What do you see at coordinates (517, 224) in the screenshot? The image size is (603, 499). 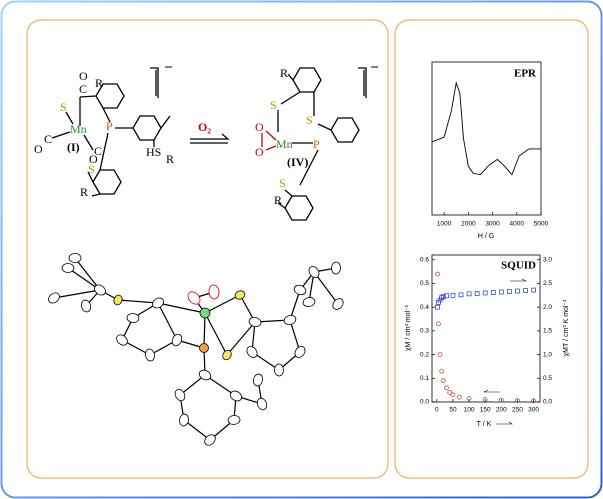 I see `x-tick-label: 4000` at bounding box center [517, 224].